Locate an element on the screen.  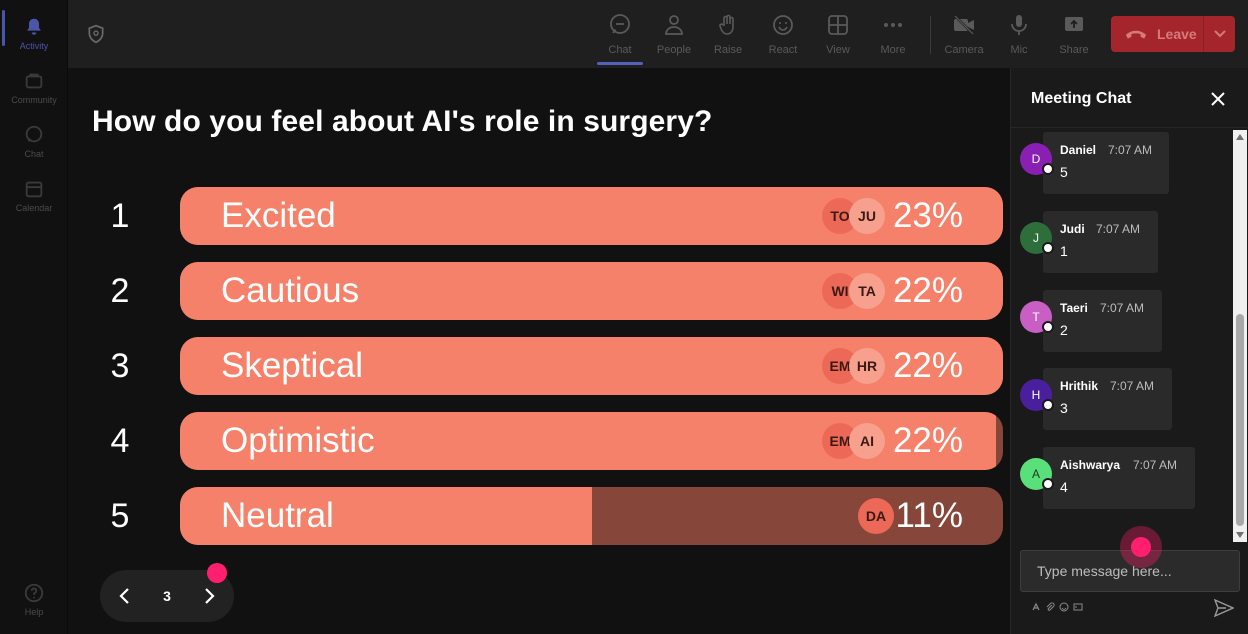
leave-divider is located at coordinates (1203, 34).